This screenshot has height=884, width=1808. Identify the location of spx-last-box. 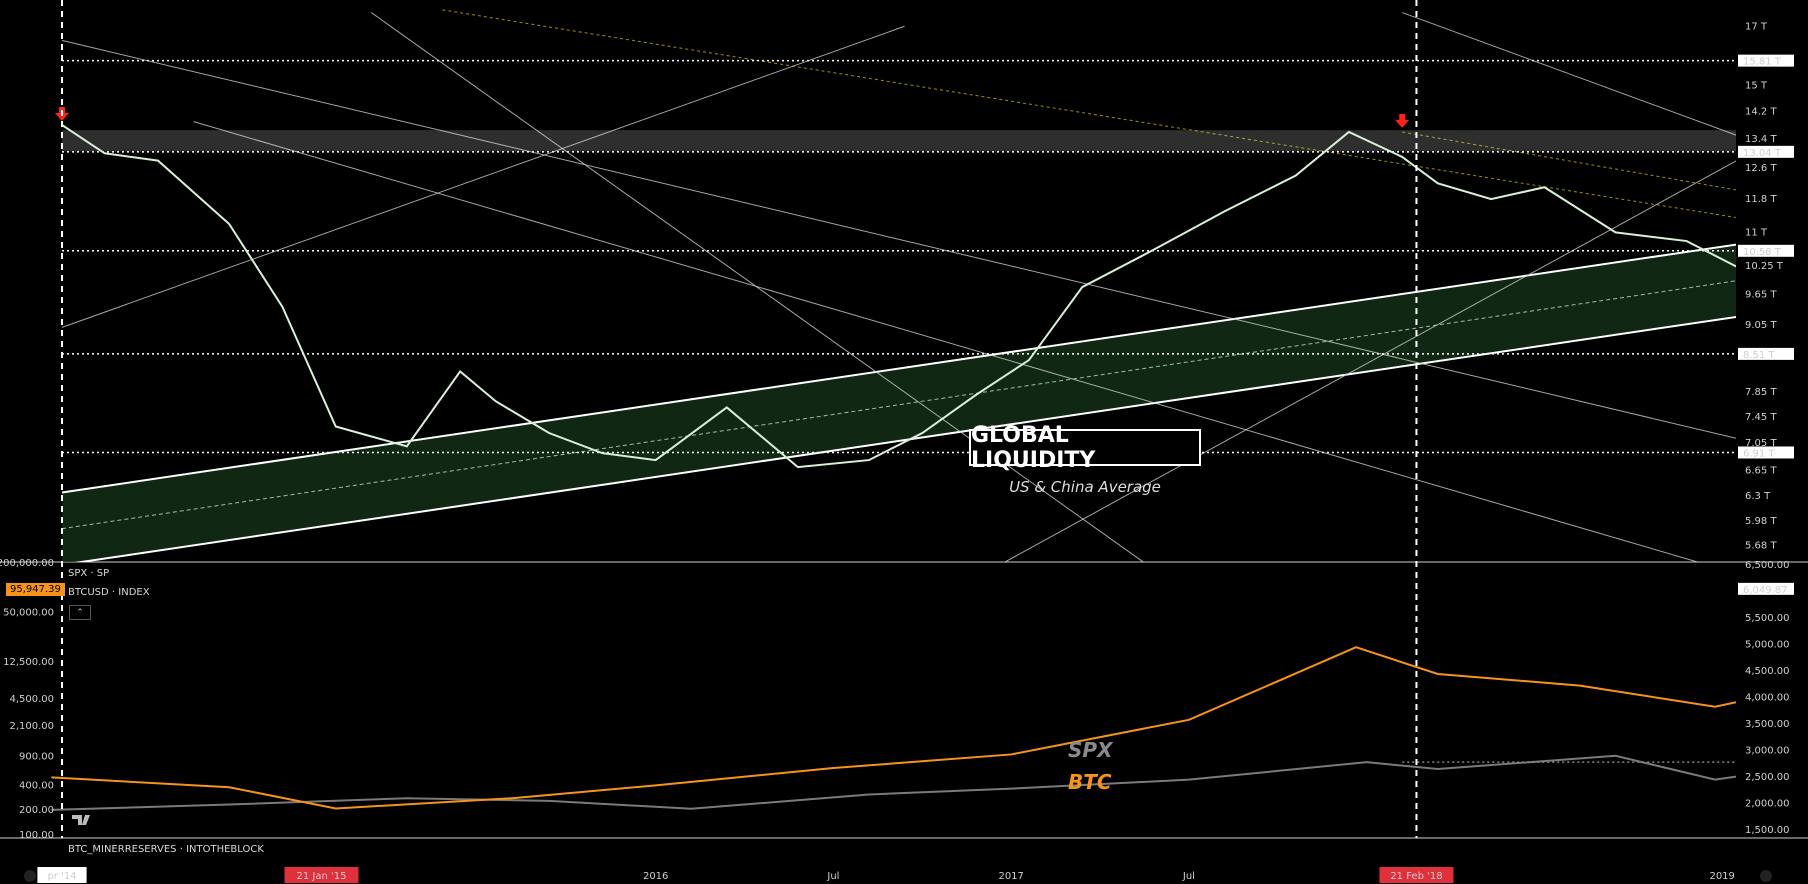
(1766, 588).